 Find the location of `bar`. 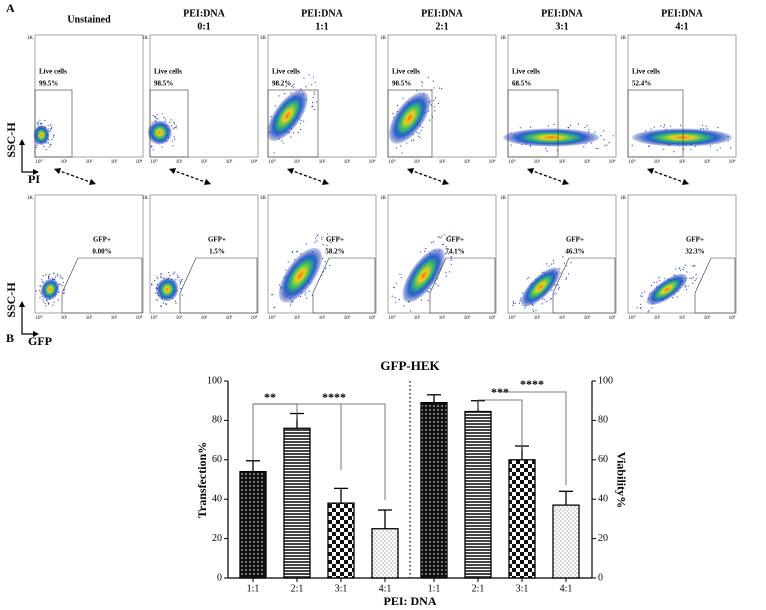

bar is located at coordinates (297, 503).